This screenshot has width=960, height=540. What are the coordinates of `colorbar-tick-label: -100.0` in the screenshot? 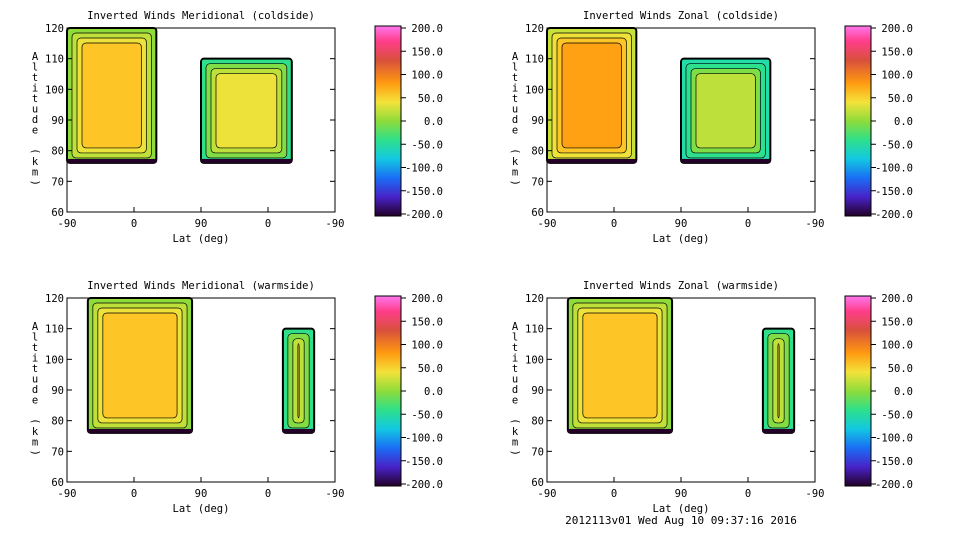 It's located at (424, 169).